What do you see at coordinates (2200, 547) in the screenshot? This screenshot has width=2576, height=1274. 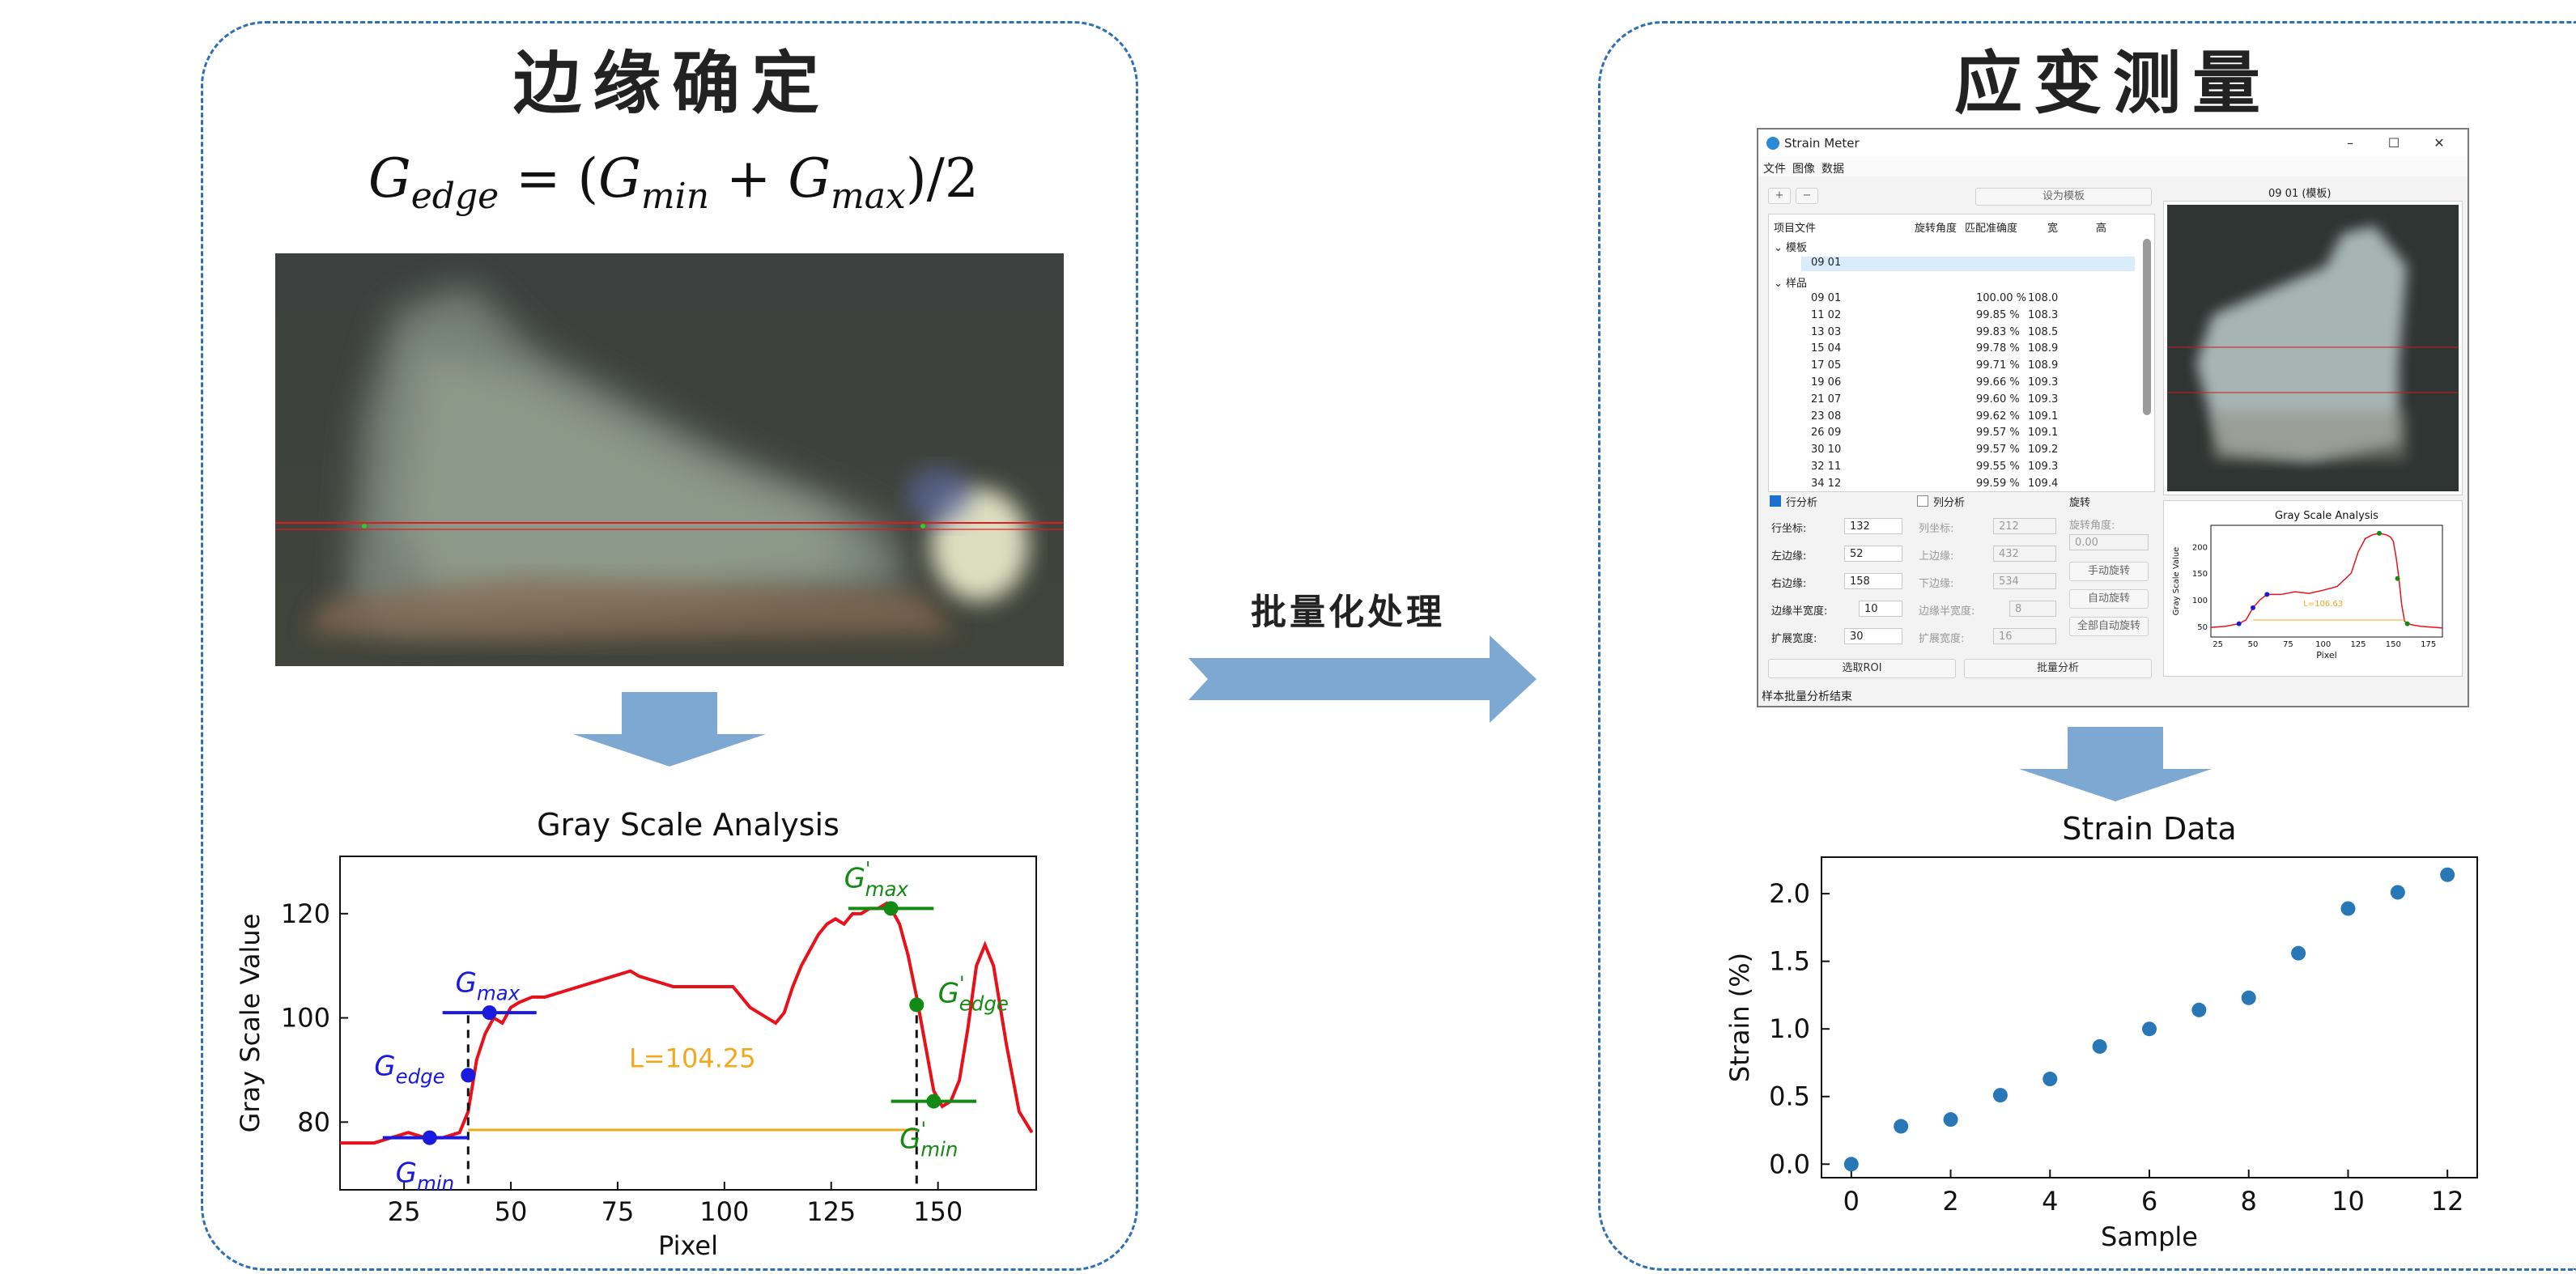 I see `mini-y-tick-label: 200` at bounding box center [2200, 547].